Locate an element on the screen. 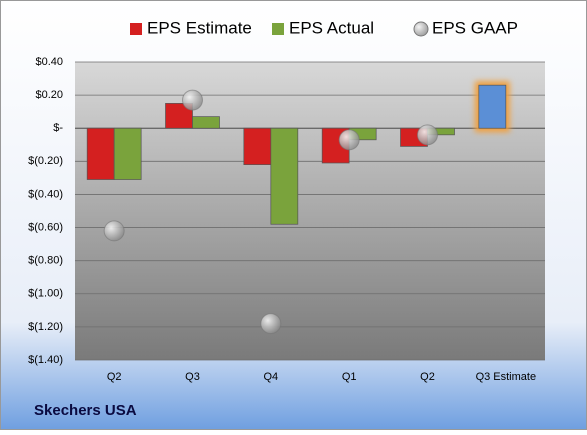 This screenshot has width=587, height=435. y-tick-label: $(0.20) is located at coordinates (45, 161).